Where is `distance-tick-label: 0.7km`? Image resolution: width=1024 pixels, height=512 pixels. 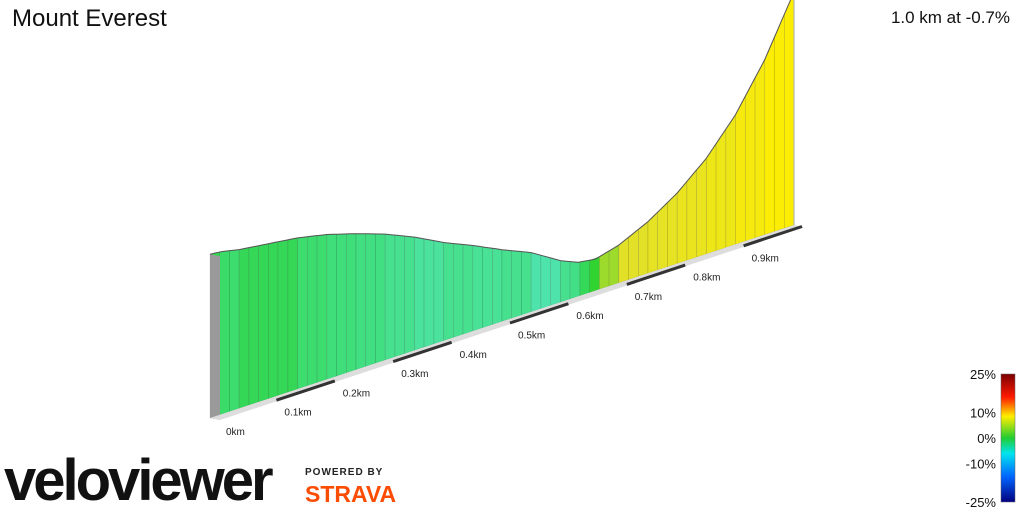 distance-tick-label: 0.7km is located at coordinates (648, 297).